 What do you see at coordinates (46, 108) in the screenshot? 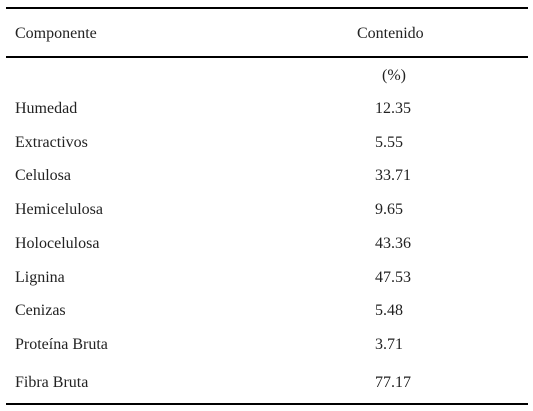
I see `row-component: Humedad` at bounding box center [46, 108].